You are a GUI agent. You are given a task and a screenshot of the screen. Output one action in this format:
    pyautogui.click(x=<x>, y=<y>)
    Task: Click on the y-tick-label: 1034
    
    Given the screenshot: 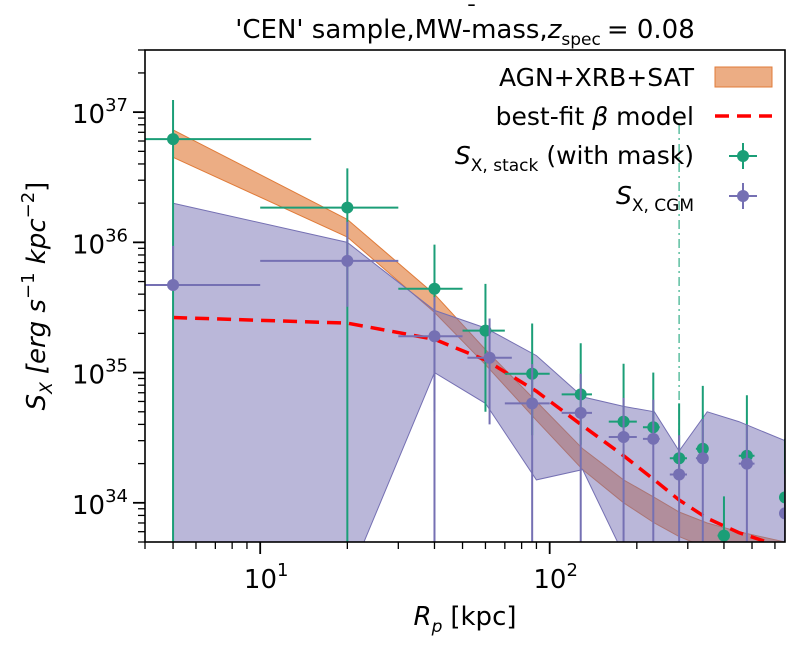 What is the action you would take?
    pyautogui.click(x=100, y=503)
    